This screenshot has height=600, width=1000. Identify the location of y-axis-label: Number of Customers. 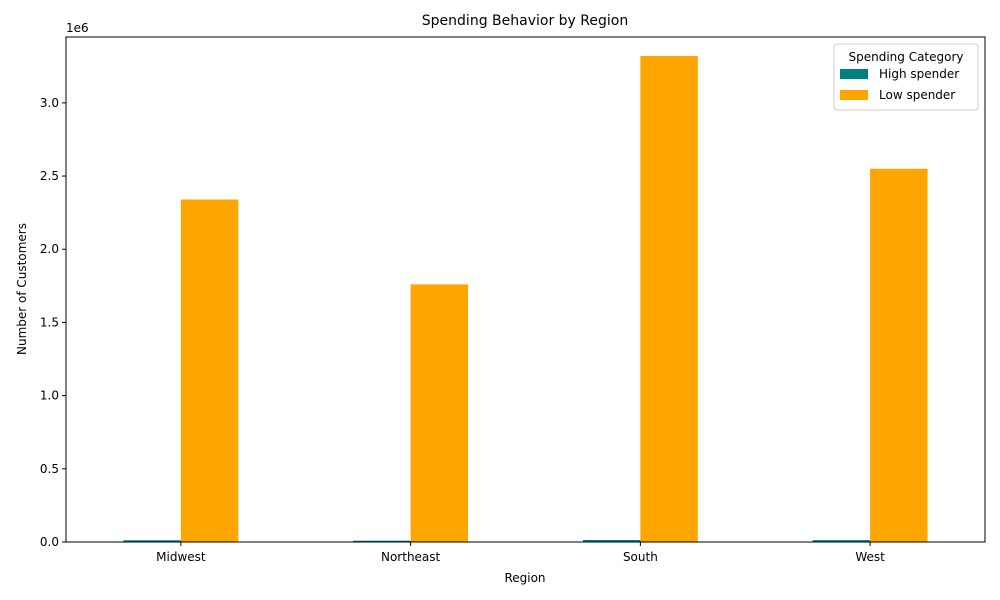
(22, 289).